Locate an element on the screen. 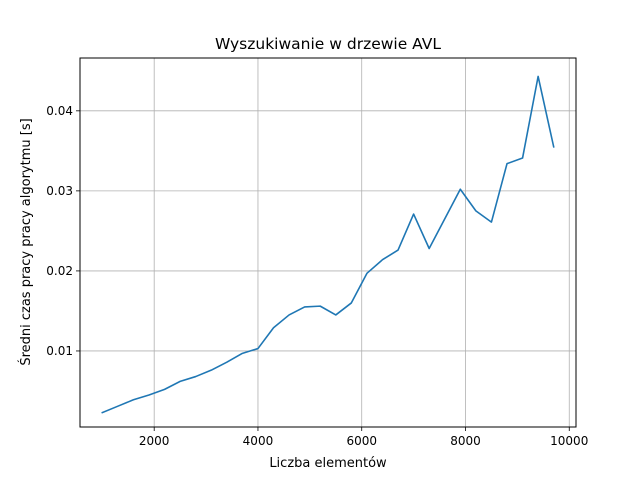 The height and width of the screenshot is (480, 640). y-tick-label: 0.04 is located at coordinates (59, 111).